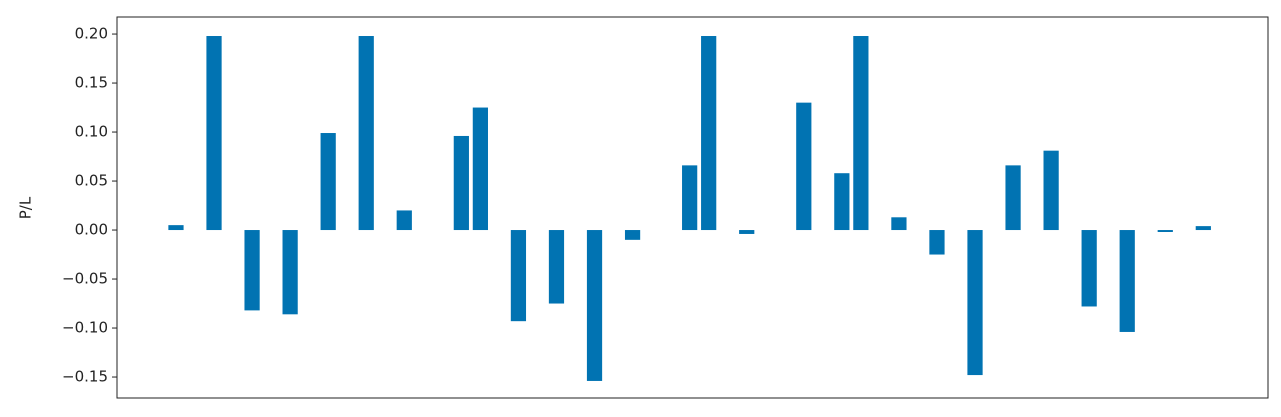  Describe the element at coordinates (85, 279) in the screenshot. I see `y-tick-label: −0.05` at that location.